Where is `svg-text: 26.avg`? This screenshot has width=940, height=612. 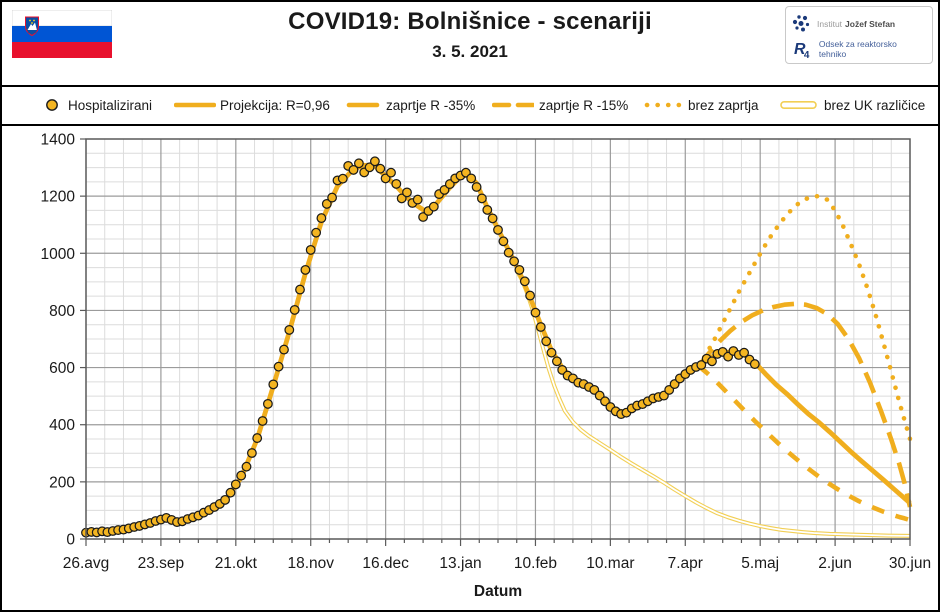
svg-text: 26.avg is located at coordinates (86, 563).